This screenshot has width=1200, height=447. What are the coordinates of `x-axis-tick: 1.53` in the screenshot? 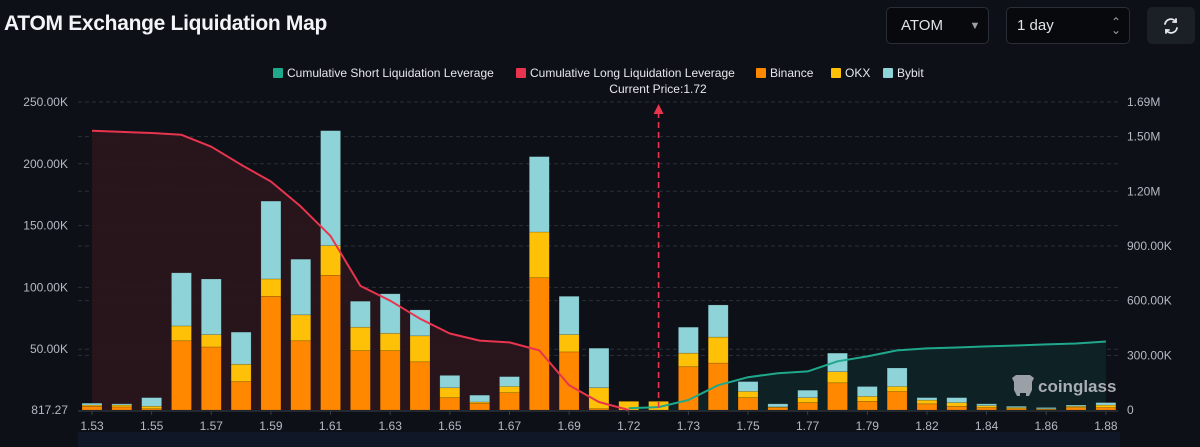 It's located at (92, 426).